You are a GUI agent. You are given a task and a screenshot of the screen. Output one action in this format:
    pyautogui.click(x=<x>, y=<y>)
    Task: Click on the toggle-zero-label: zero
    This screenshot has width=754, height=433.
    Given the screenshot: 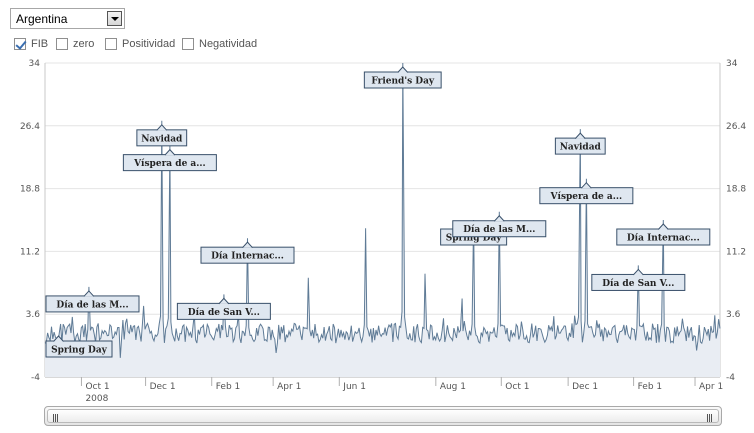 What is the action you would take?
    pyautogui.click(x=84, y=44)
    